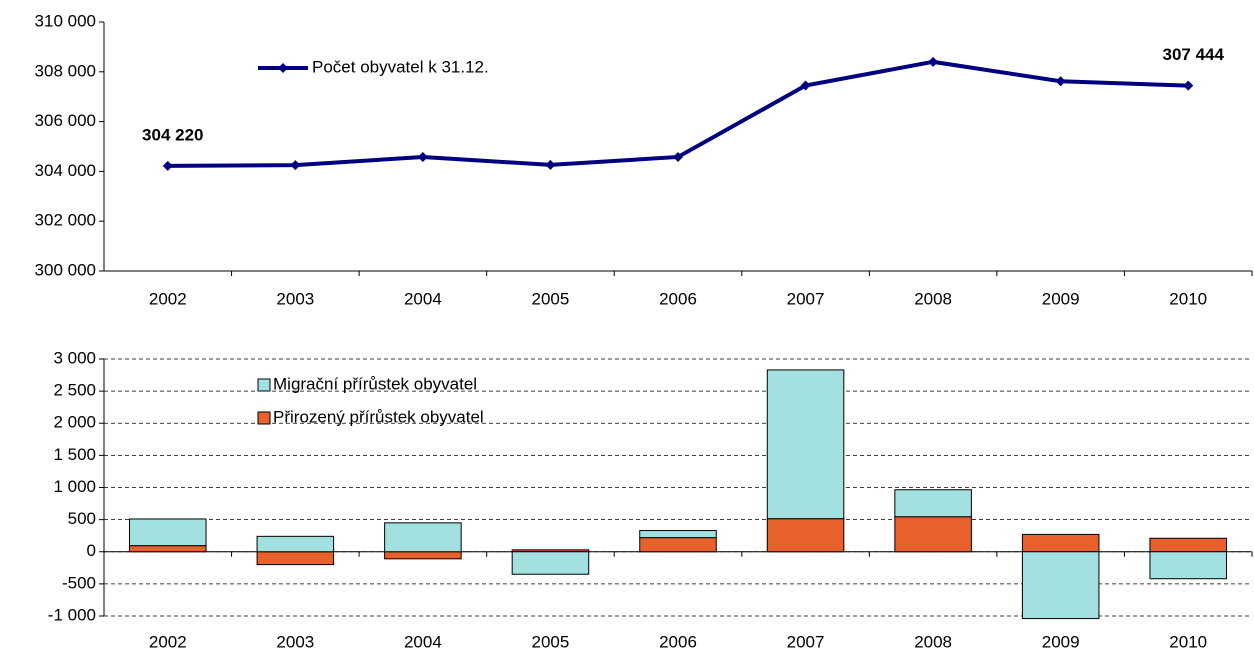 The width and height of the screenshot is (1254, 654). What do you see at coordinates (400, 66) in the screenshot?
I see `legend-label: Počet obyvatel k 31.12.` at bounding box center [400, 66].